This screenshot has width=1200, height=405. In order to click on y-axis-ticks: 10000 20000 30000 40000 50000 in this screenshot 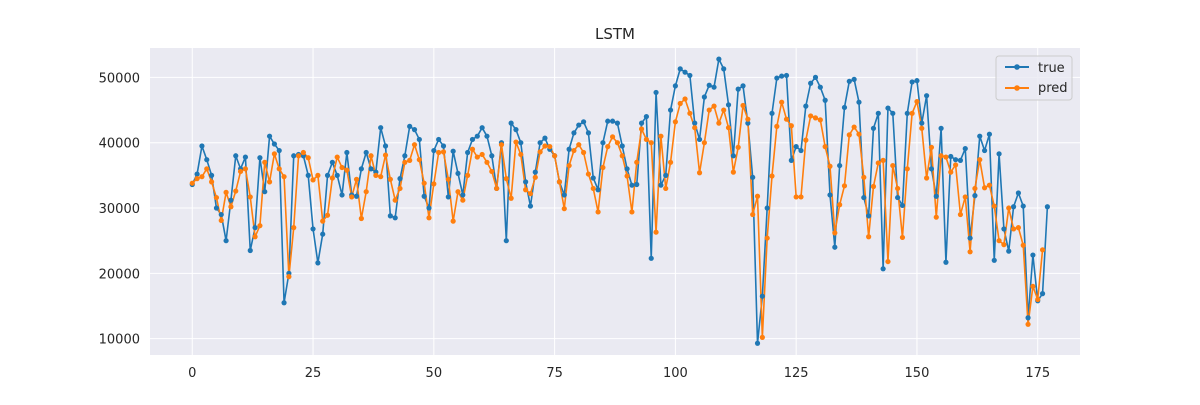, I will do `click(119, 209)`.